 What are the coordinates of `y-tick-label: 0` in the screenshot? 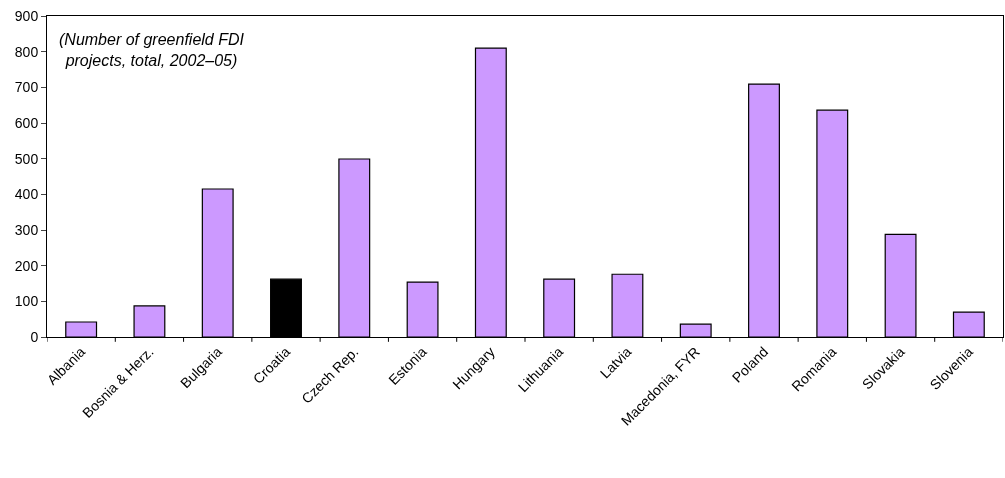 It's located at (34, 336).